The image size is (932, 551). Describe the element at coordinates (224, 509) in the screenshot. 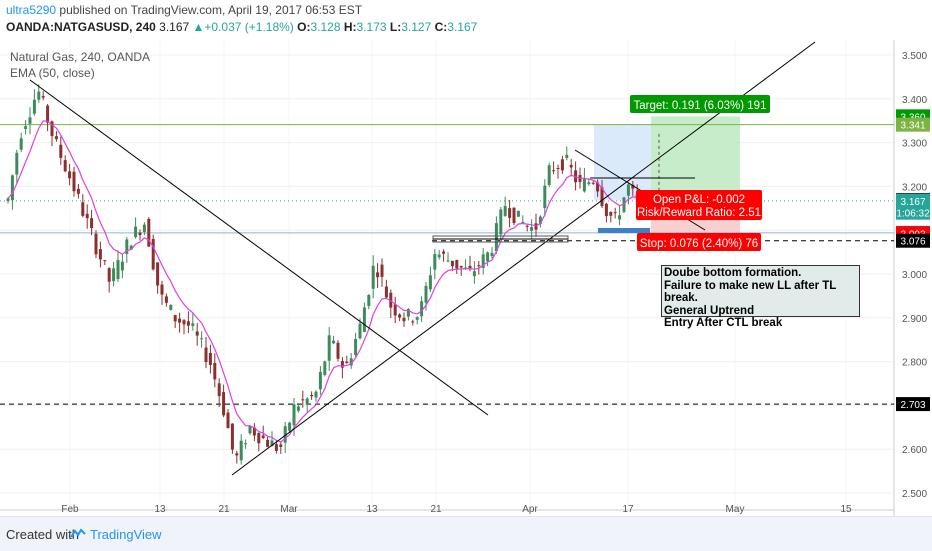

I see `time-tick-label: 21` at that location.